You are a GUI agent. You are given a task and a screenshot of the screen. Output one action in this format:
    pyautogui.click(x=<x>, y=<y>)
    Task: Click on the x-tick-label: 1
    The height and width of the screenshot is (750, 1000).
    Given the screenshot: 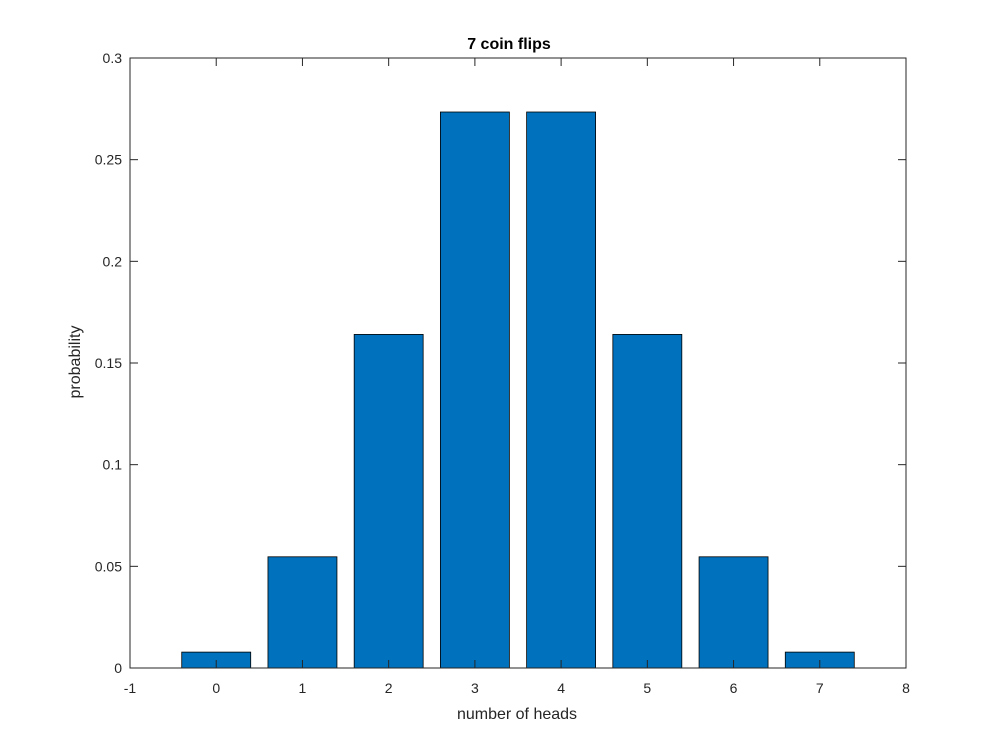 What is the action you would take?
    pyautogui.click(x=303, y=688)
    